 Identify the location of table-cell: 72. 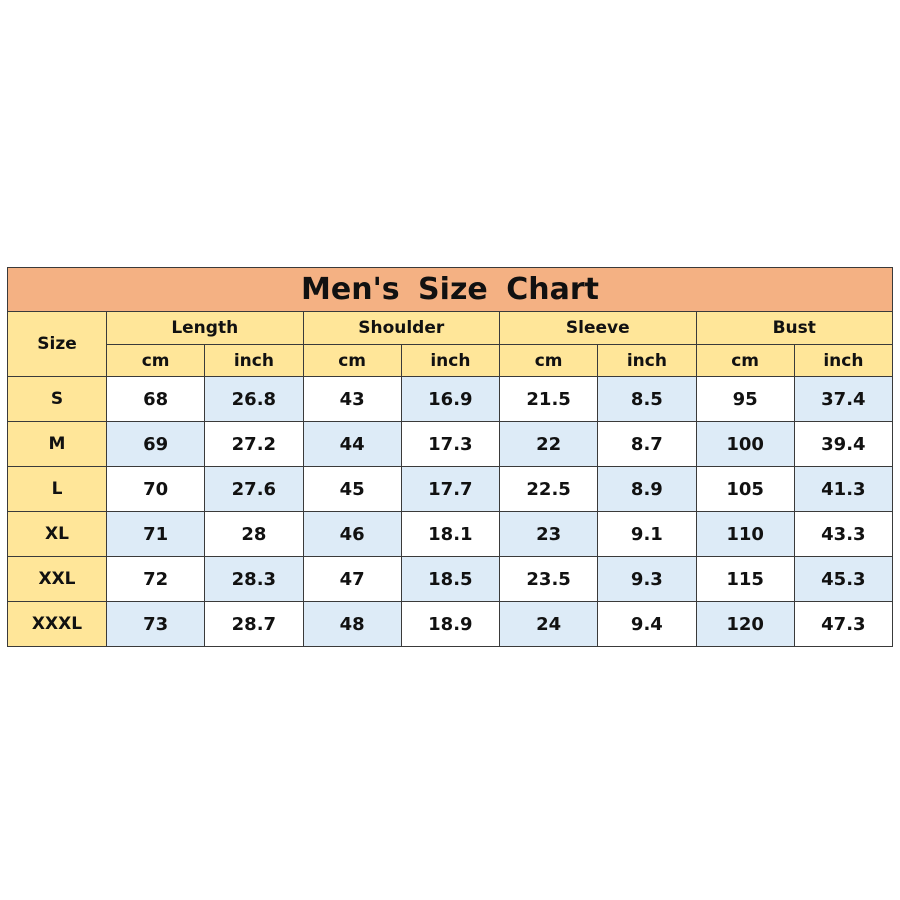
(155, 579).